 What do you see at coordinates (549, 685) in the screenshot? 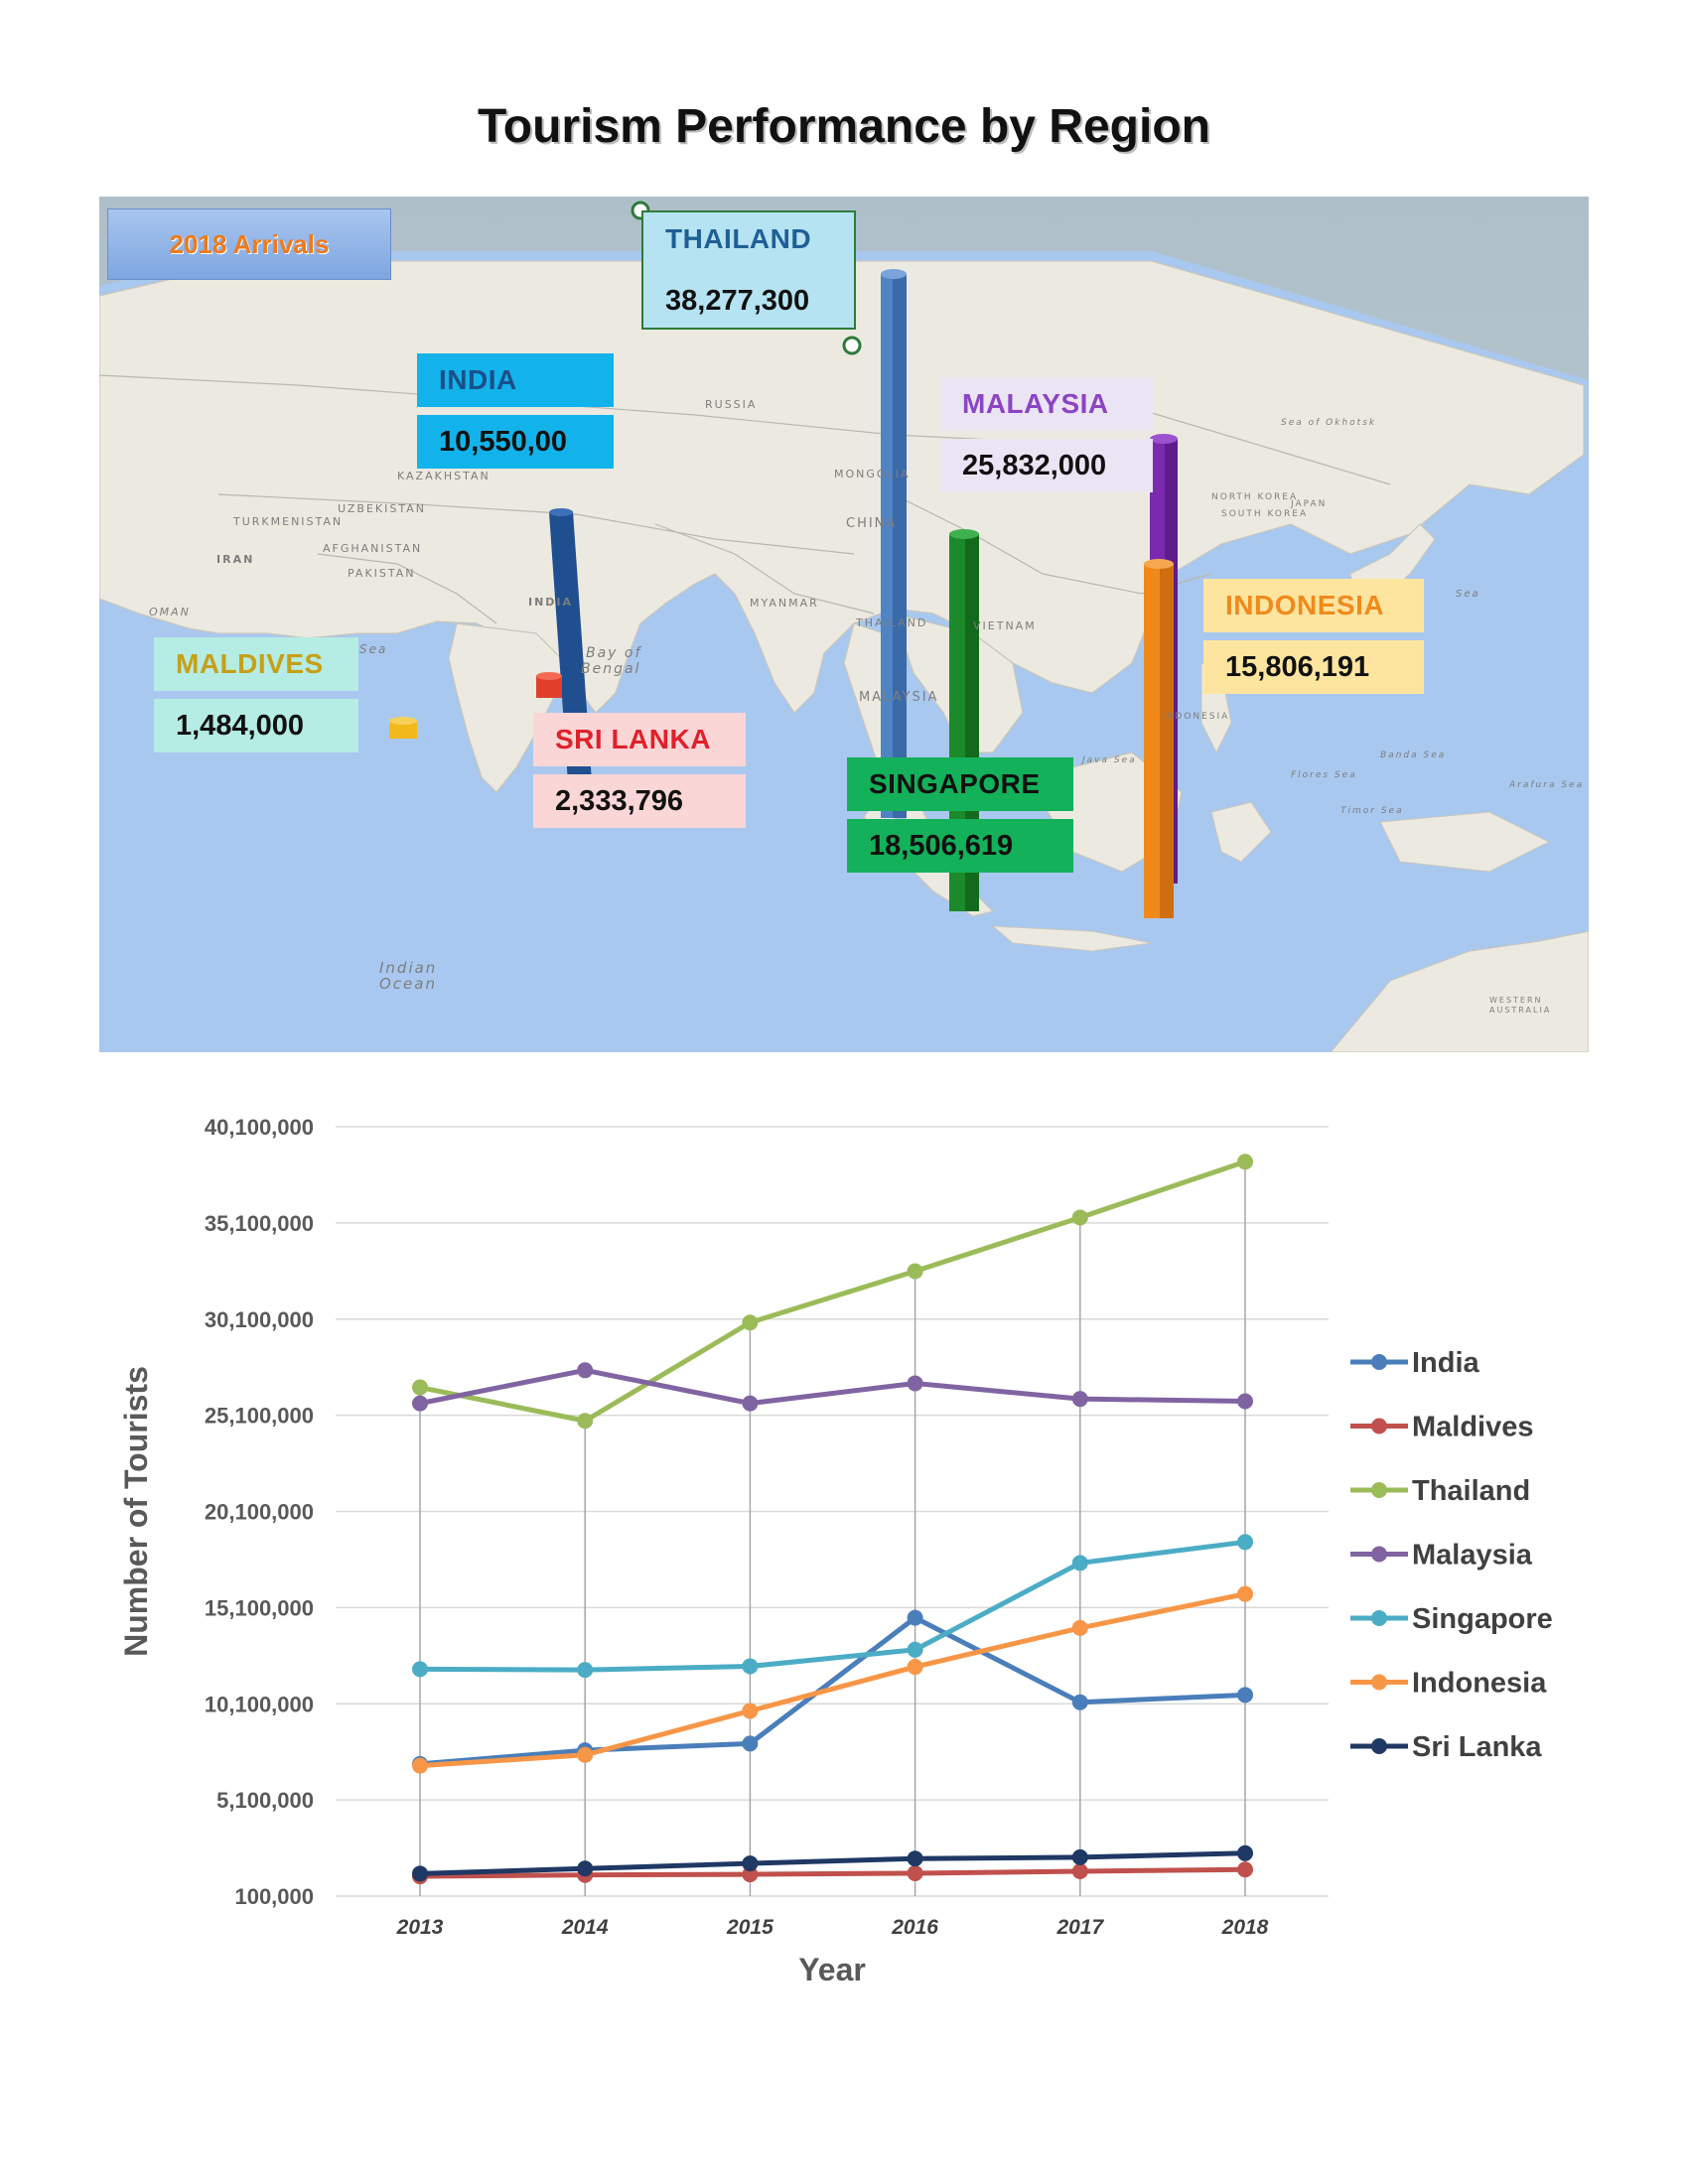
I see `bar-srilanka` at bounding box center [549, 685].